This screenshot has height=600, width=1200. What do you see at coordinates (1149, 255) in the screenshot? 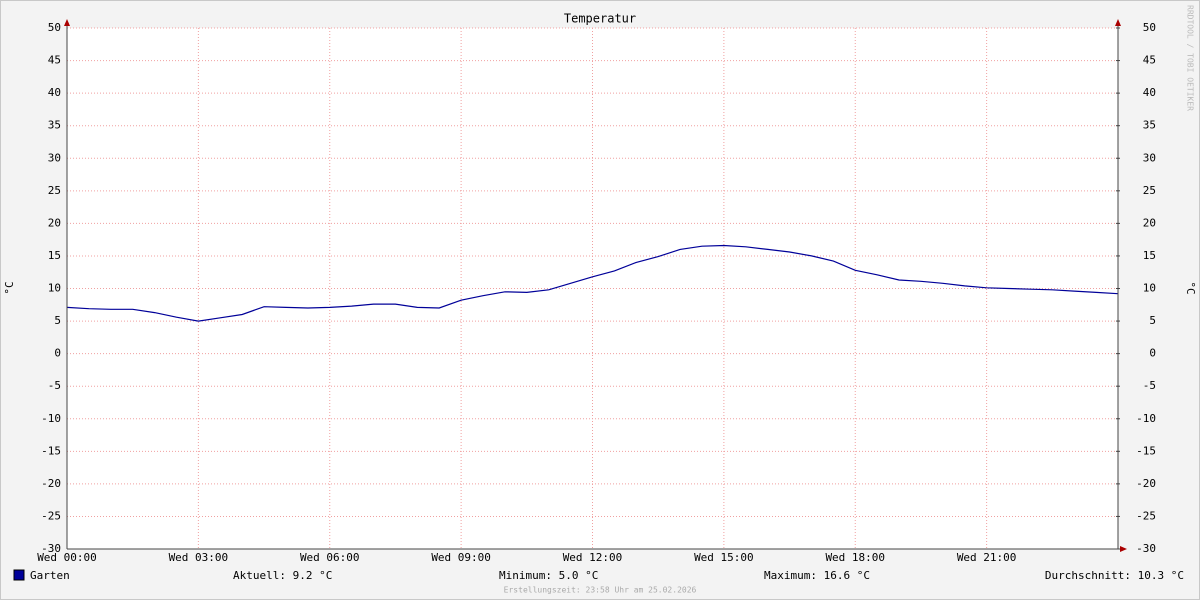
I see `y2-tick-label: 15` at bounding box center [1149, 255].